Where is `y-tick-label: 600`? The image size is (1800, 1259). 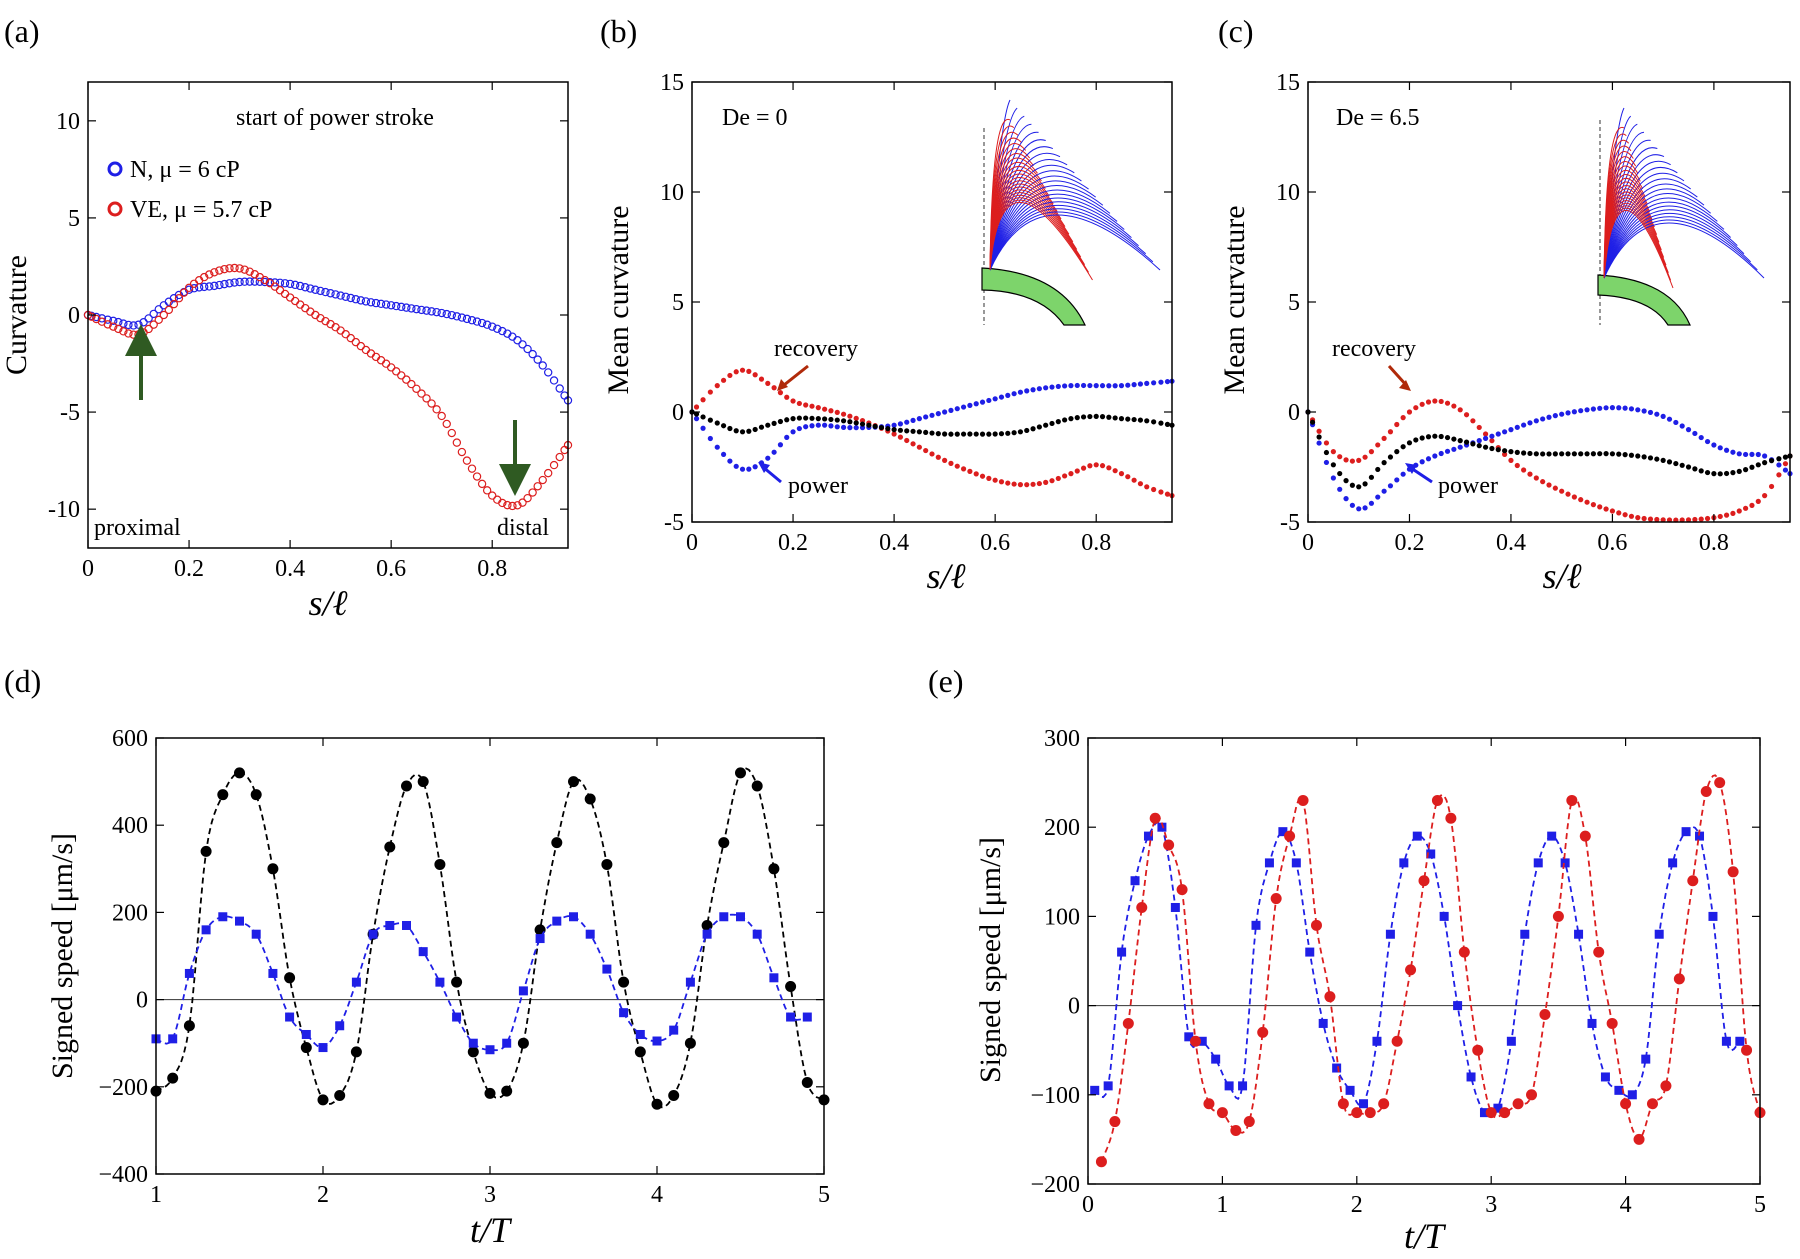
y-tick-label: 600 is located at coordinates (130, 739).